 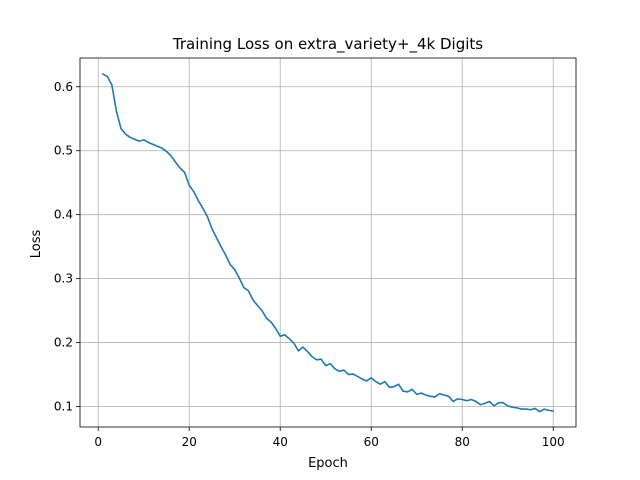 I want to click on y-tick-label: 0.4, so click(x=63, y=215).